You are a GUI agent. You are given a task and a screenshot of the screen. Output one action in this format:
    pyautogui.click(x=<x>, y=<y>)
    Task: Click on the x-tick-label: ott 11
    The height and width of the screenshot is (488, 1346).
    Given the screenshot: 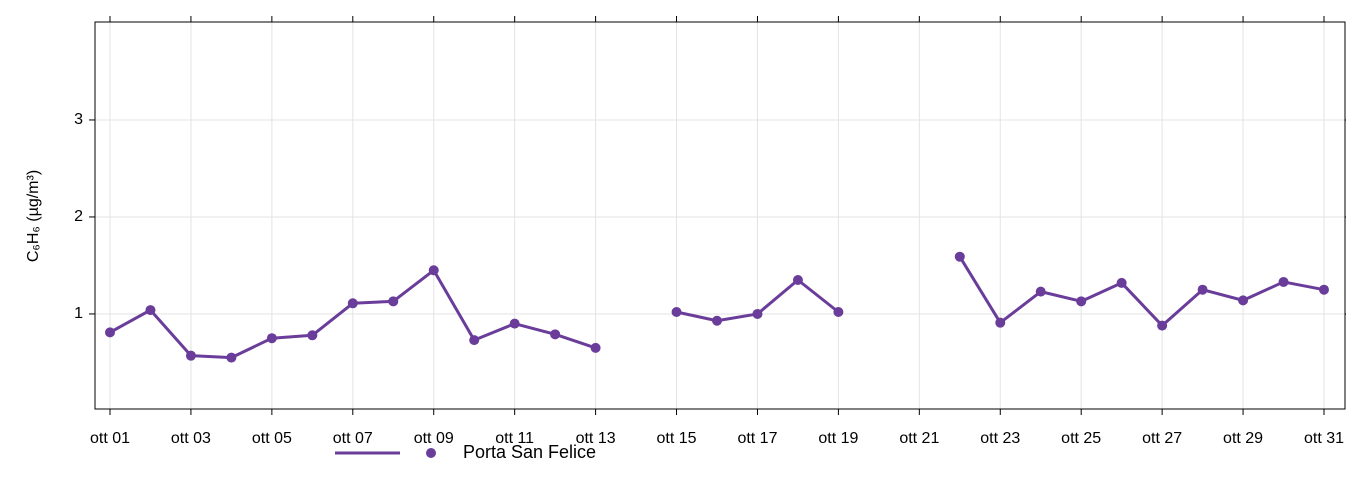 What is the action you would take?
    pyautogui.click(x=514, y=438)
    